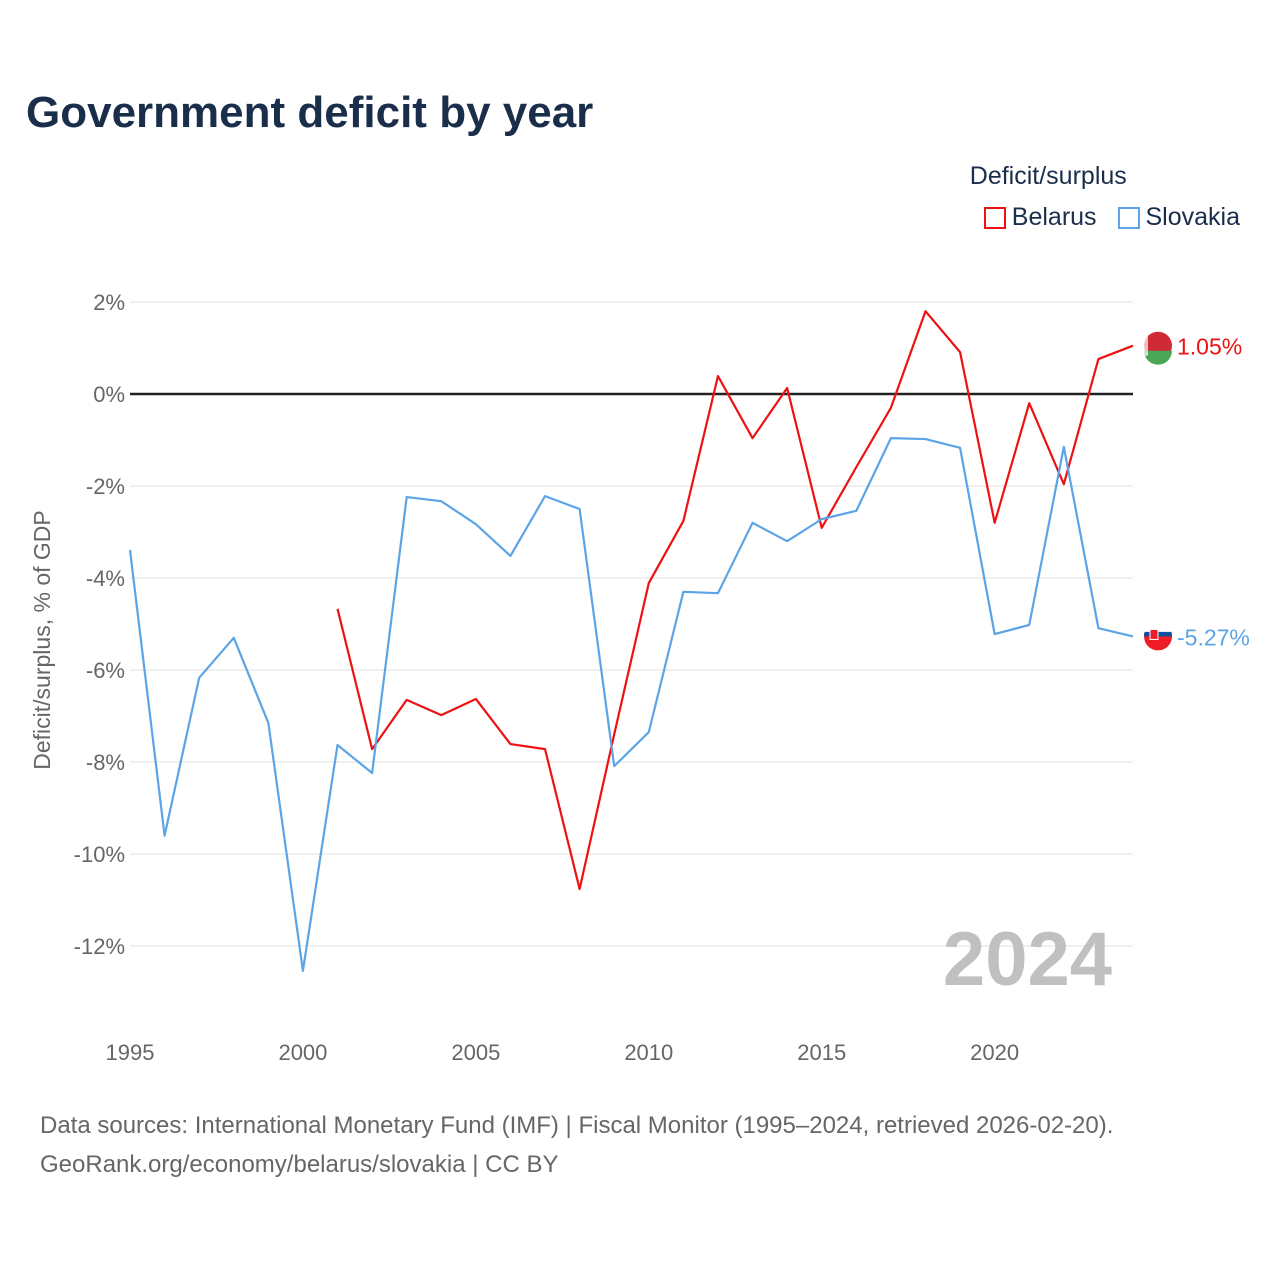 Image resolution: width=1280 pixels, height=1280 pixels. What do you see at coordinates (310, 112) in the screenshot?
I see `page-title: Government deficit by year` at bounding box center [310, 112].